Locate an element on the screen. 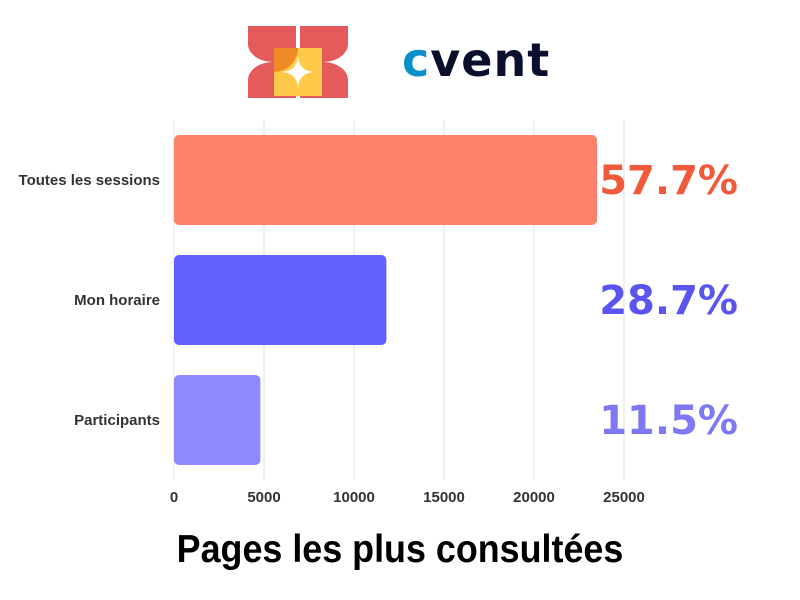 The image size is (800, 600). x-tick-label-5: 25000 is located at coordinates (624, 497).